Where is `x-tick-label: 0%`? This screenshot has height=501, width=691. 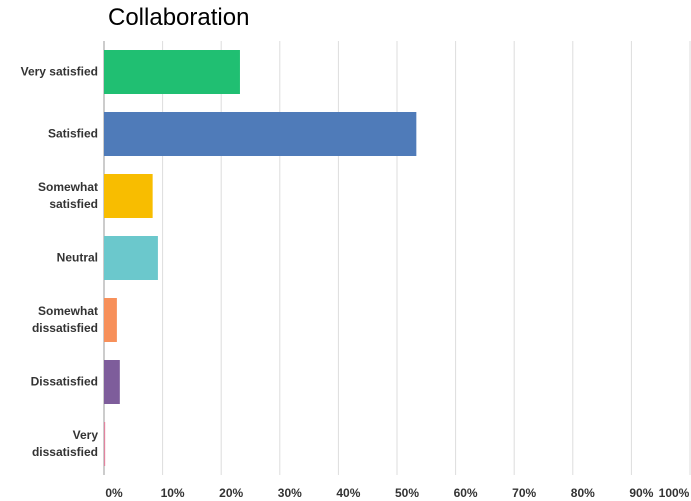
x-tick-label: 0% is located at coordinates (114, 493).